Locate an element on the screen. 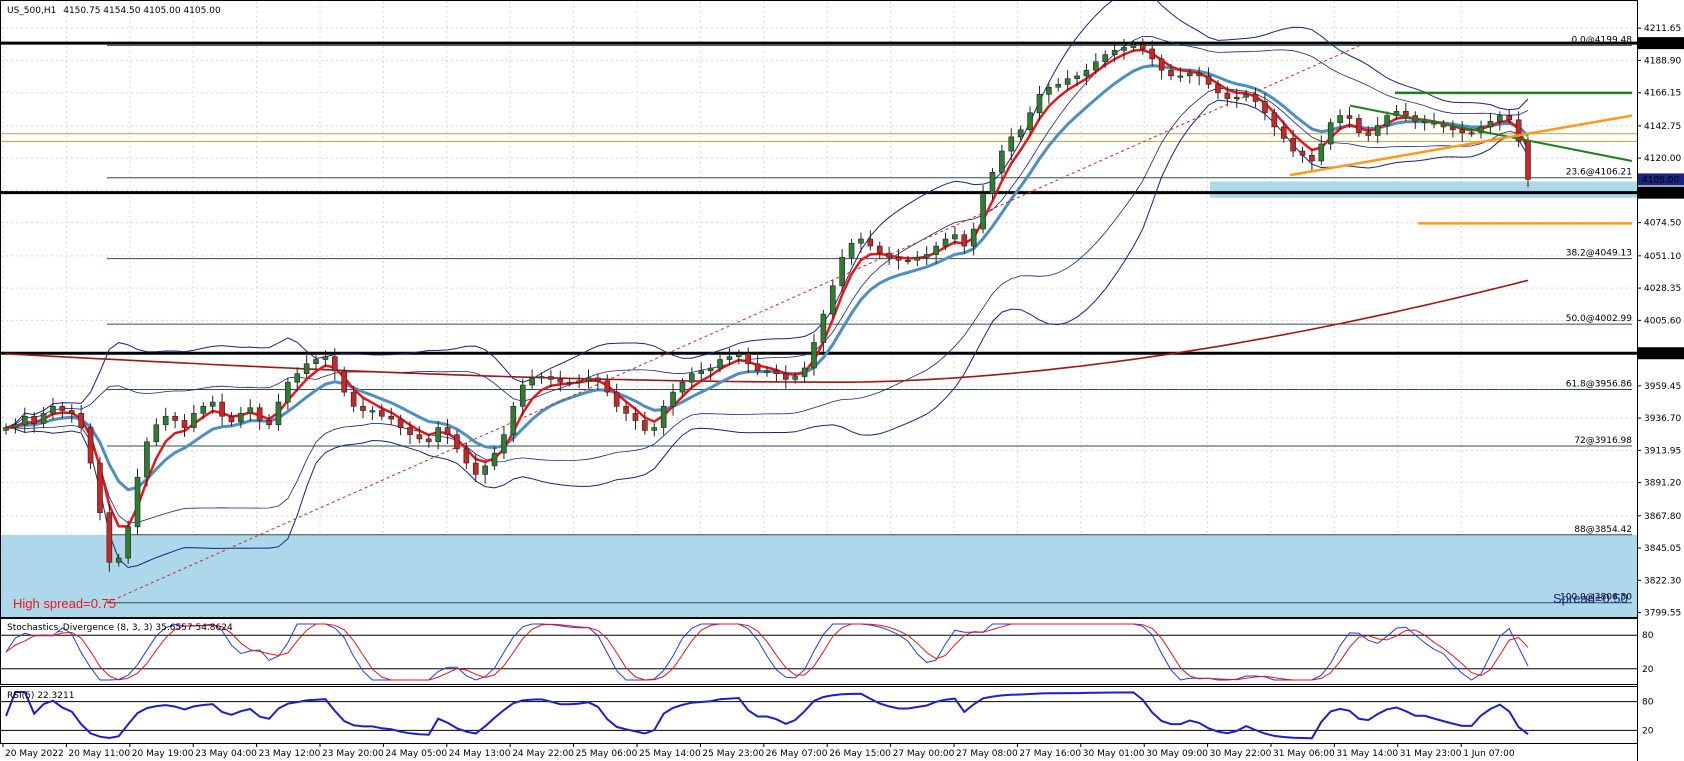 This screenshot has width=1684, height=761. time-tick-label: 31 May 06:00 is located at coordinates (1304, 754).